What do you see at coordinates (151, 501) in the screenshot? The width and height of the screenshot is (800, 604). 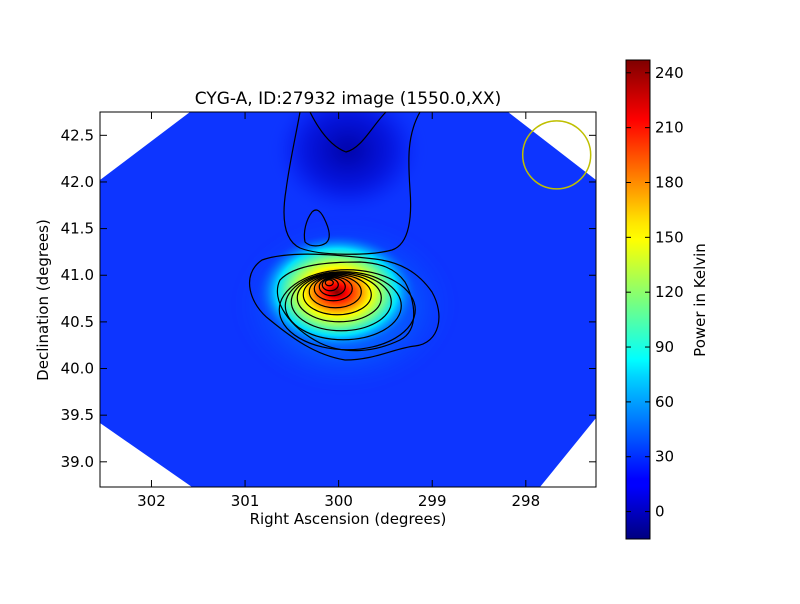 I see `x-tick-label: 302` at bounding box center [151, 501].